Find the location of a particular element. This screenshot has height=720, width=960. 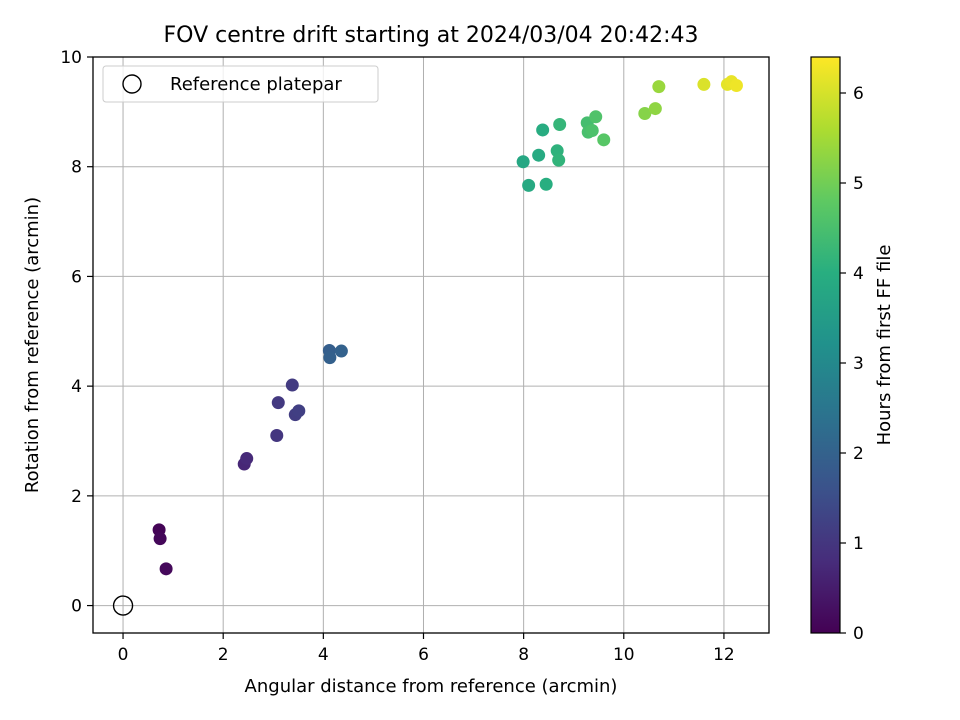

x-tick-label: 12 is located at coordinates (724, 655).